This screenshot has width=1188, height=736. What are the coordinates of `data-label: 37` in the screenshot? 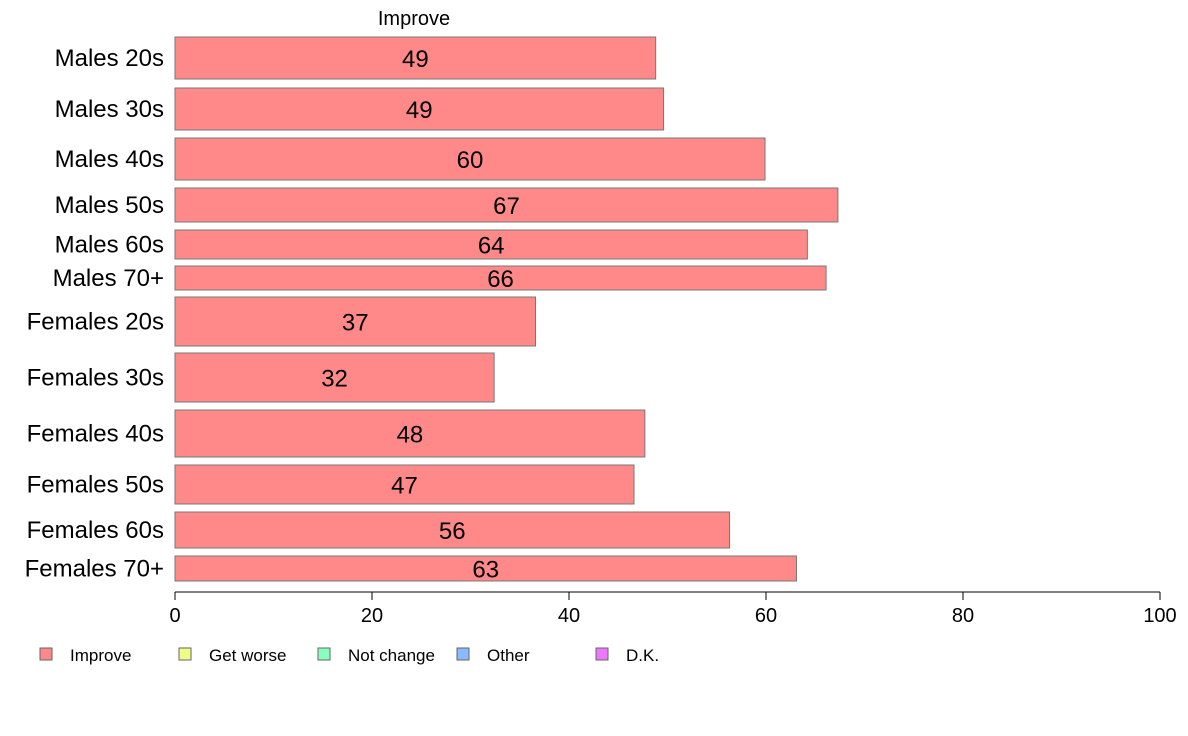 It's located at (355, 323).